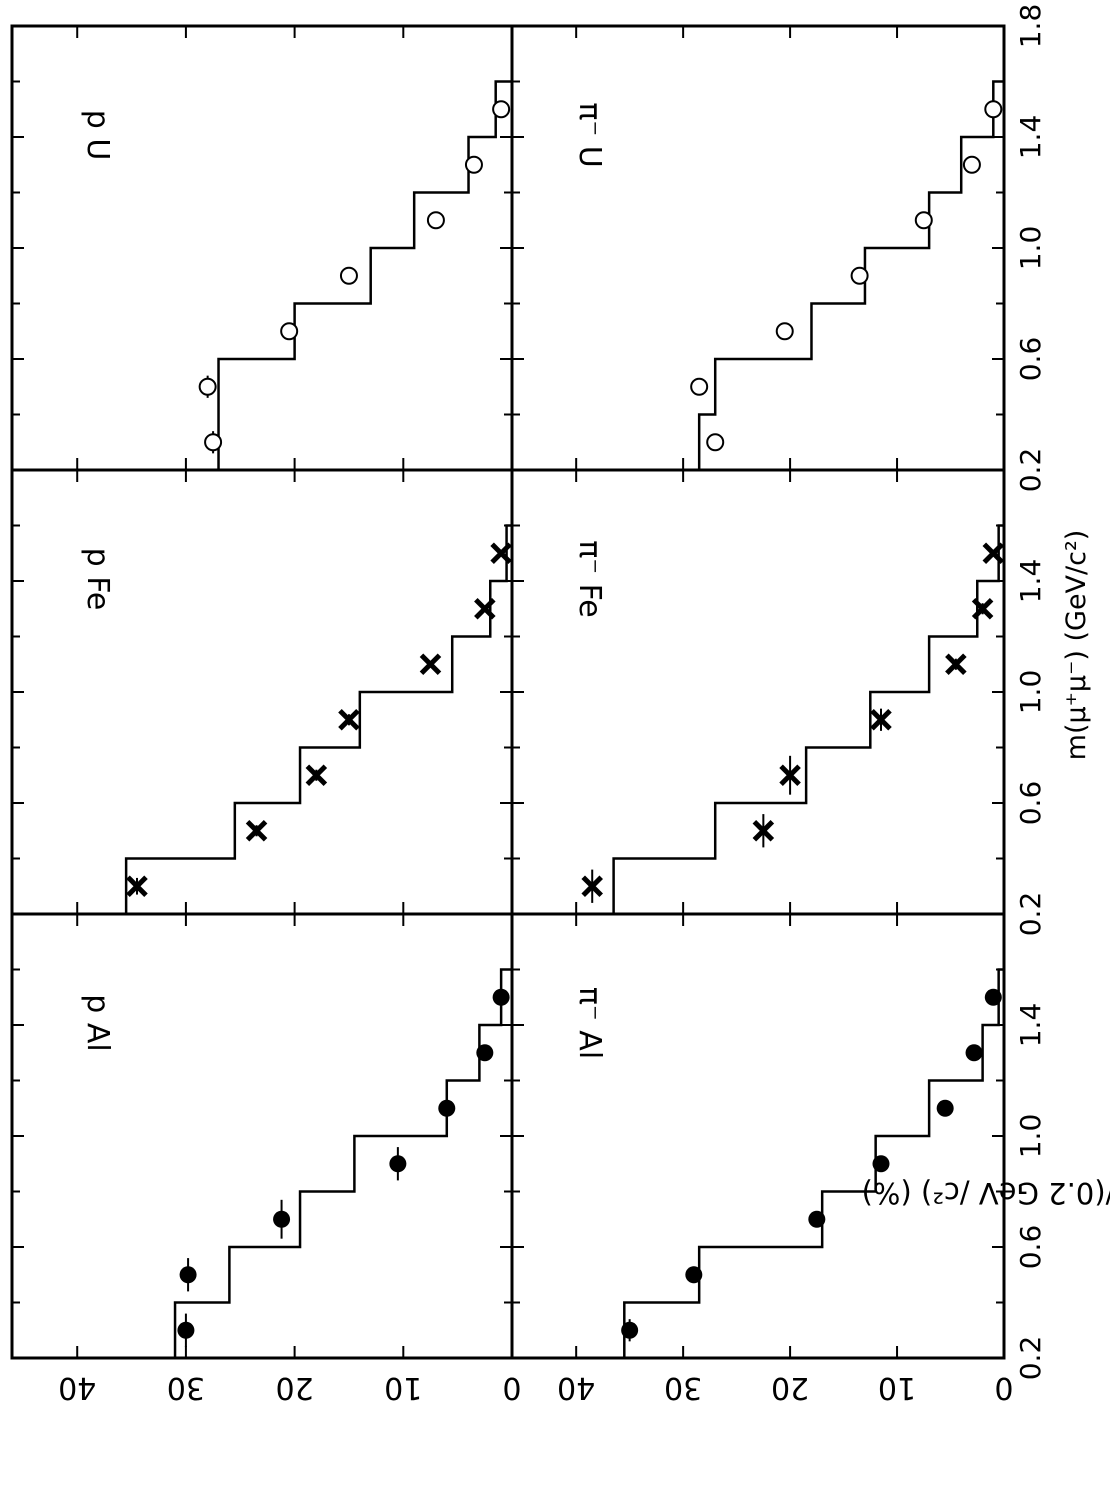 The image size is (1110, 1486). What do you see at coordinates (589, 134) in the screenshot?
I see `panel-label: π⁻ U` at bounding box center [589, 134].